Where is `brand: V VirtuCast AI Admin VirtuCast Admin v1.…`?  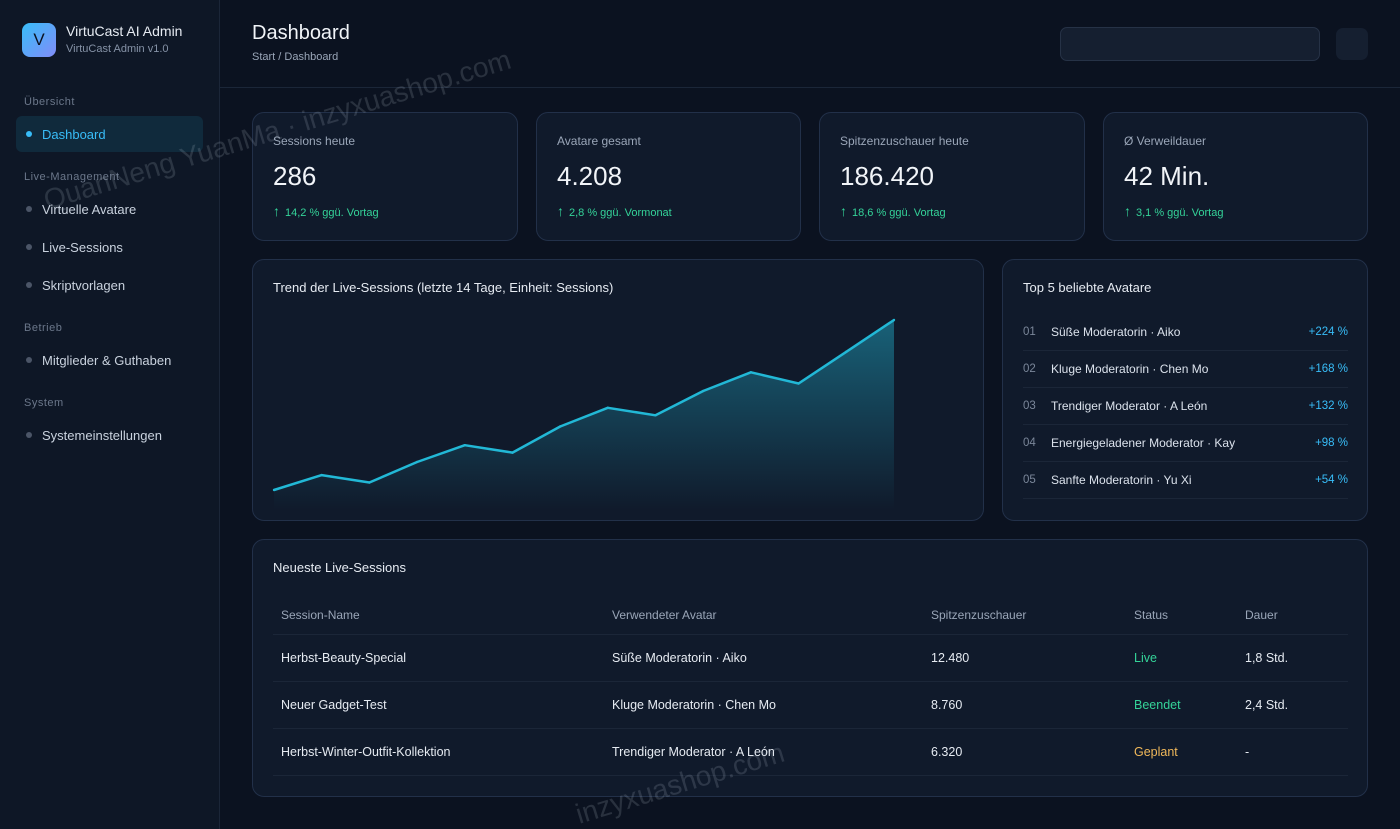
brand: V VirtuCast AI Admin VirtuCast Admin v1.… is located at coordinates (102, 39).